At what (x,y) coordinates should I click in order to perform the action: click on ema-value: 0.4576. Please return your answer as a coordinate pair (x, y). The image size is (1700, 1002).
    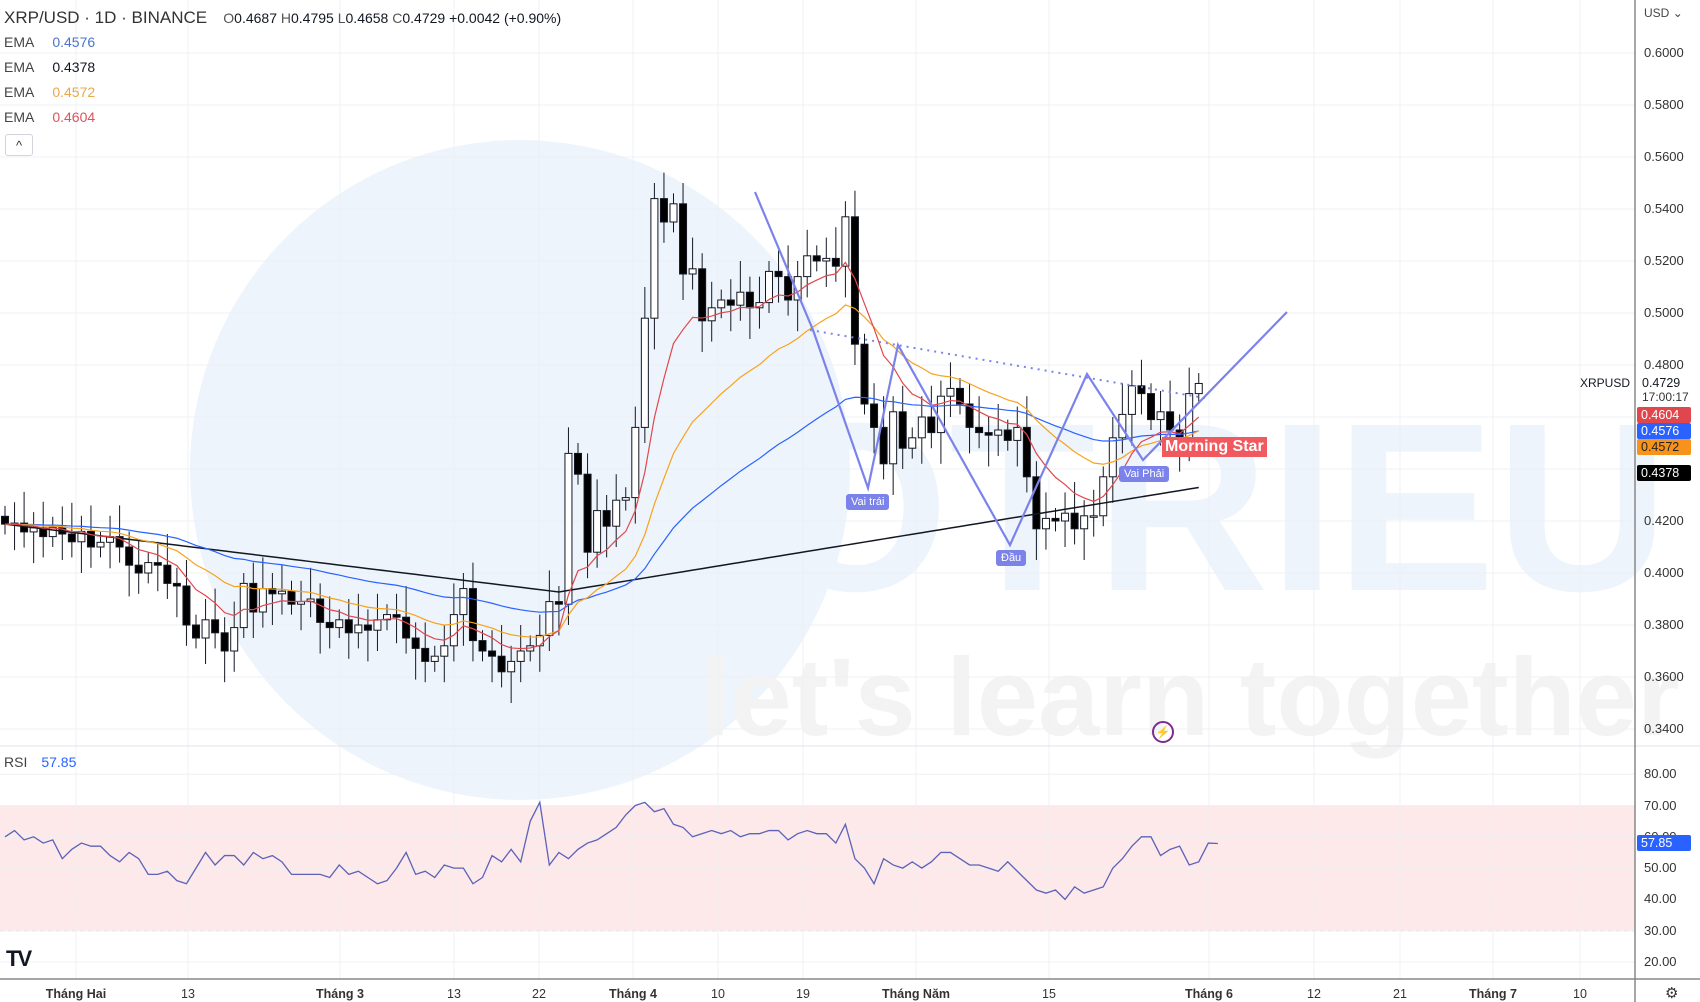
    Looking at the image, I should click on (74, 42).